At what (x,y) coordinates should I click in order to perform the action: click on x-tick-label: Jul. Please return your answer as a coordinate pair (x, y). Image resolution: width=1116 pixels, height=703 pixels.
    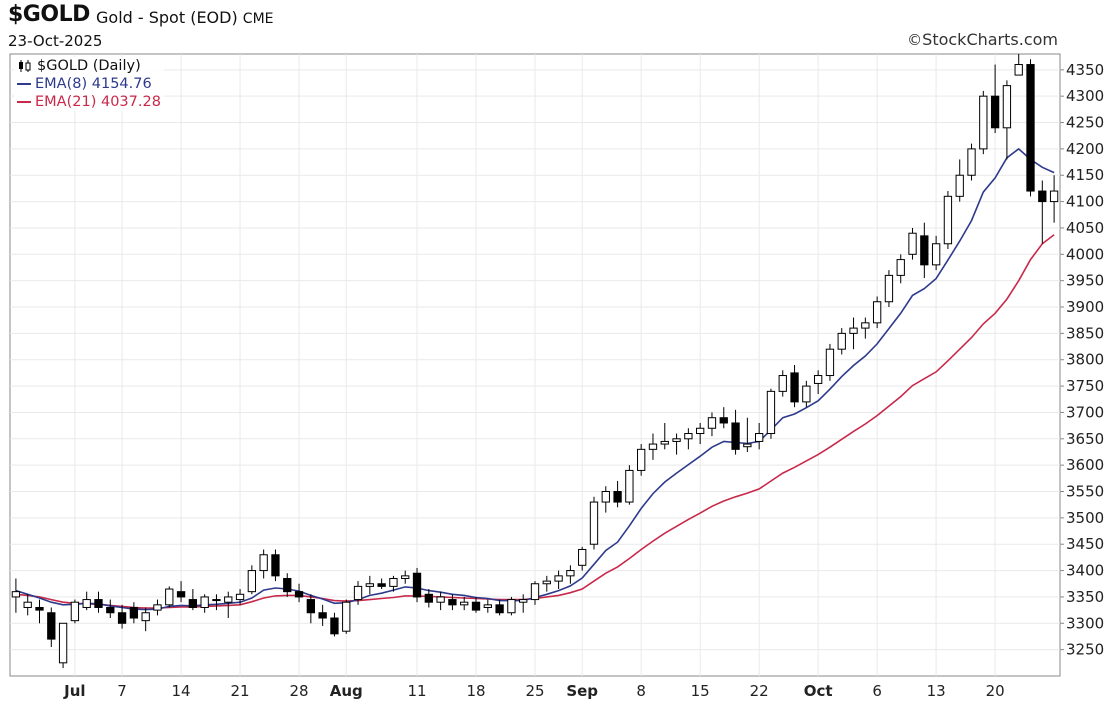
    Looking at the image, I should click on (74, 691).